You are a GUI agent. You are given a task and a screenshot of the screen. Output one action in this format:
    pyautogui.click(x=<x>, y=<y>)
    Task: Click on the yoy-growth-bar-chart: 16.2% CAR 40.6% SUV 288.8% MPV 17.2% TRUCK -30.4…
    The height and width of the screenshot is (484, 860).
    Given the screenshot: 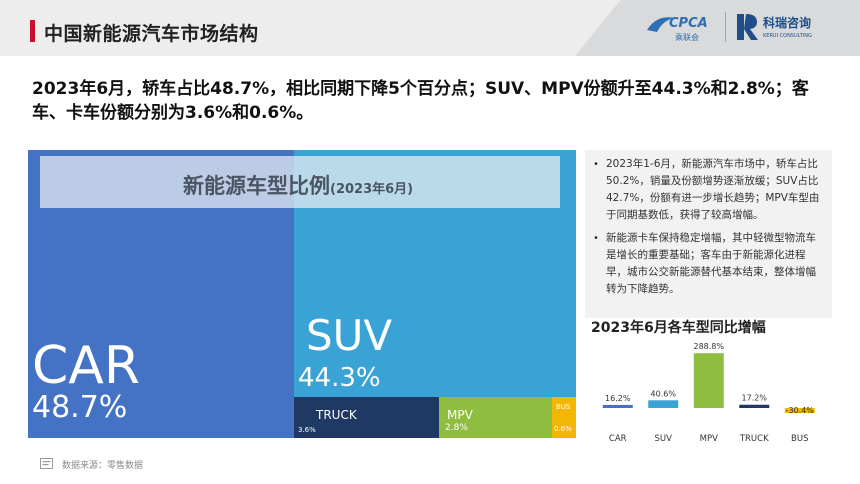 What is the action you would take?
    pyautogui.click(x=708, y=393)
    